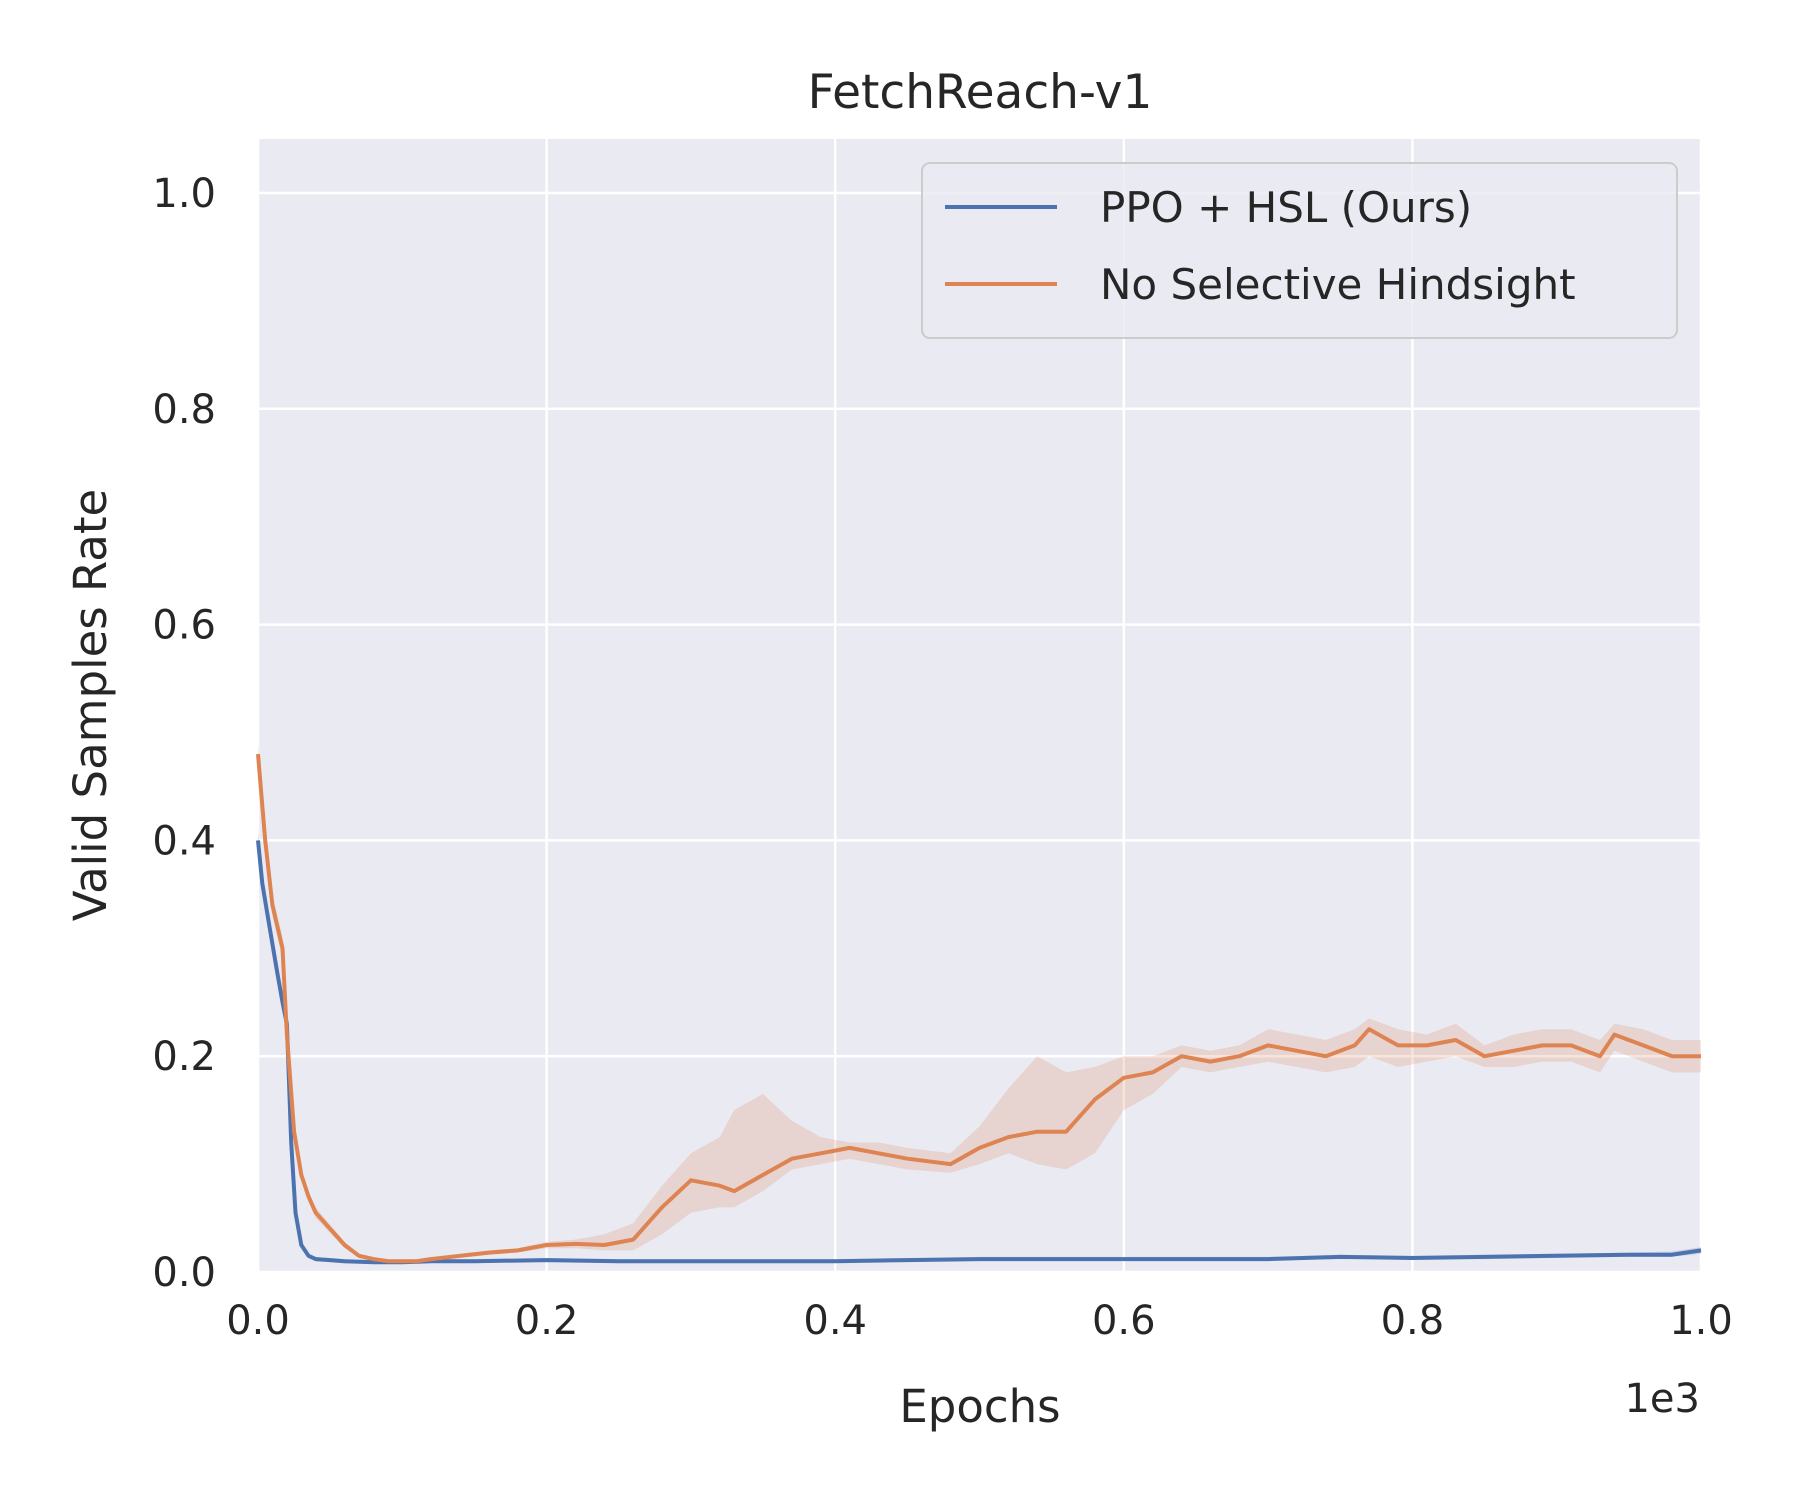  Describe the element at coordinates (1413, 1321) in the screenshot. I see `x-tick-label: 0.8` at that location.